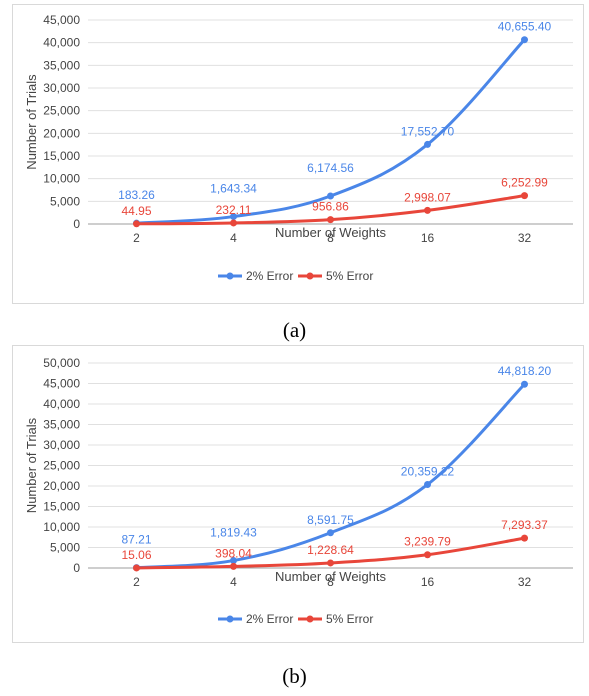  What do you see at coordinates (136, 238) in the screenshot?
I see `chart-a-x-tick-label: 2` at bounding box center [136, 238].